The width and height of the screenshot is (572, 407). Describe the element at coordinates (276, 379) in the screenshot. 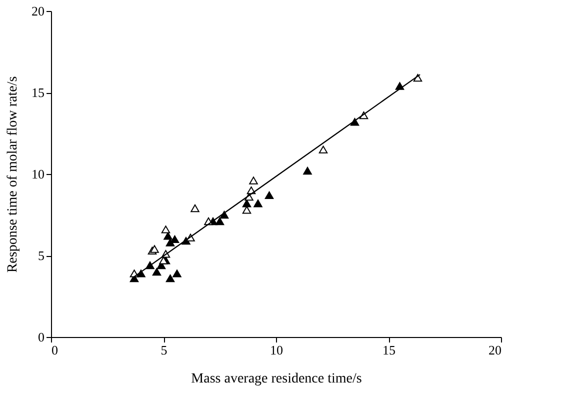

I see `x-axis-title: Mass average residence time/s` at that location.